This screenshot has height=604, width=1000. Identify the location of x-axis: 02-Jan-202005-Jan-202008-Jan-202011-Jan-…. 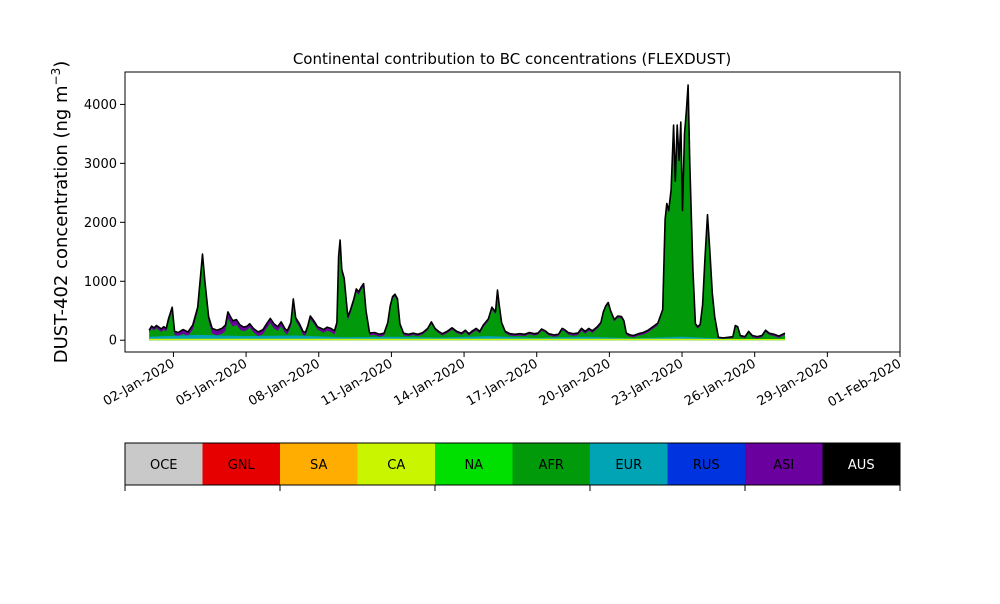
(502, 381).